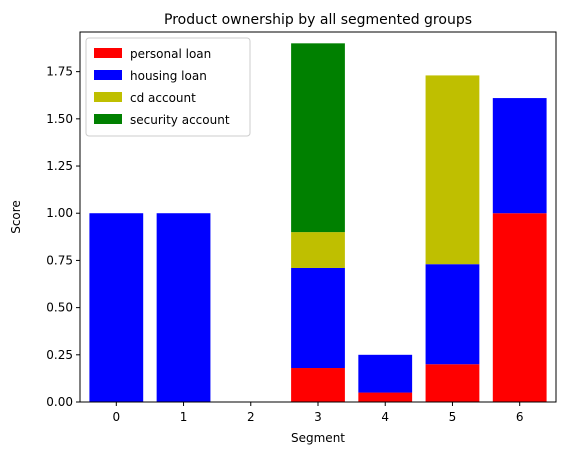 The width and height of the screenshot is (576, 455). I want to click on legend-entry: security account, so click(180, 120).